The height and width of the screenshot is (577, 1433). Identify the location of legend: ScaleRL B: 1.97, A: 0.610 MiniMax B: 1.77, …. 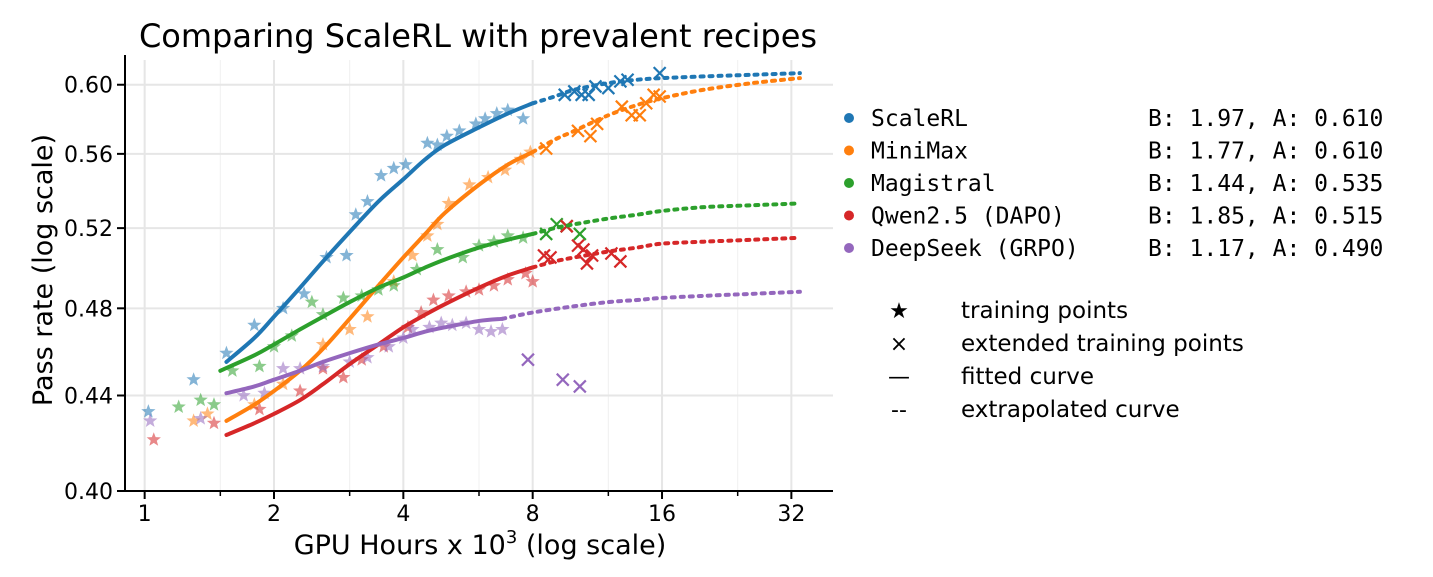
(1113, 184).